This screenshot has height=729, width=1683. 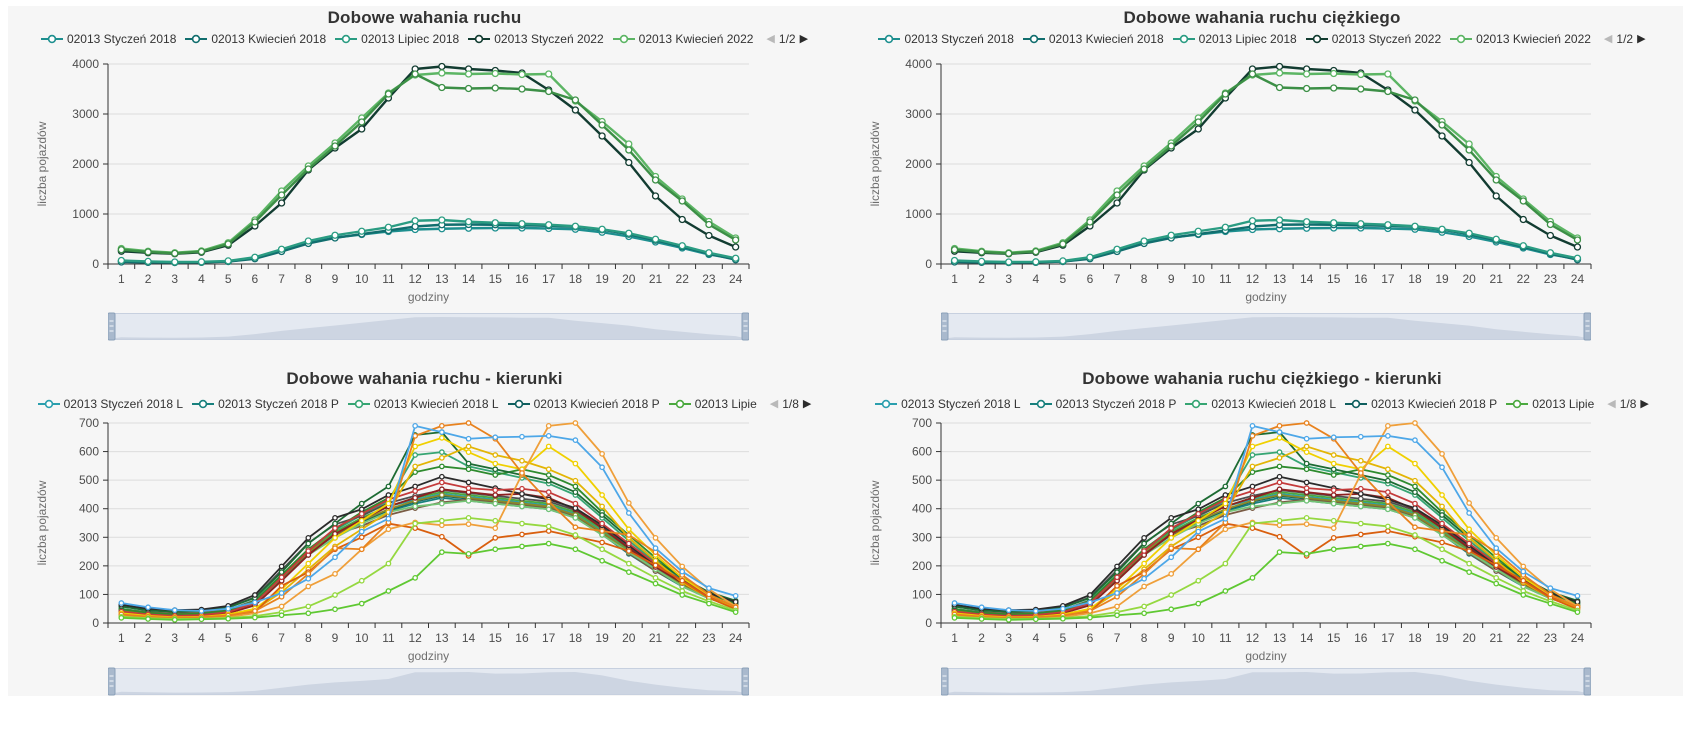 I want to click on svg-text: 22, so click(x=683, y=638).